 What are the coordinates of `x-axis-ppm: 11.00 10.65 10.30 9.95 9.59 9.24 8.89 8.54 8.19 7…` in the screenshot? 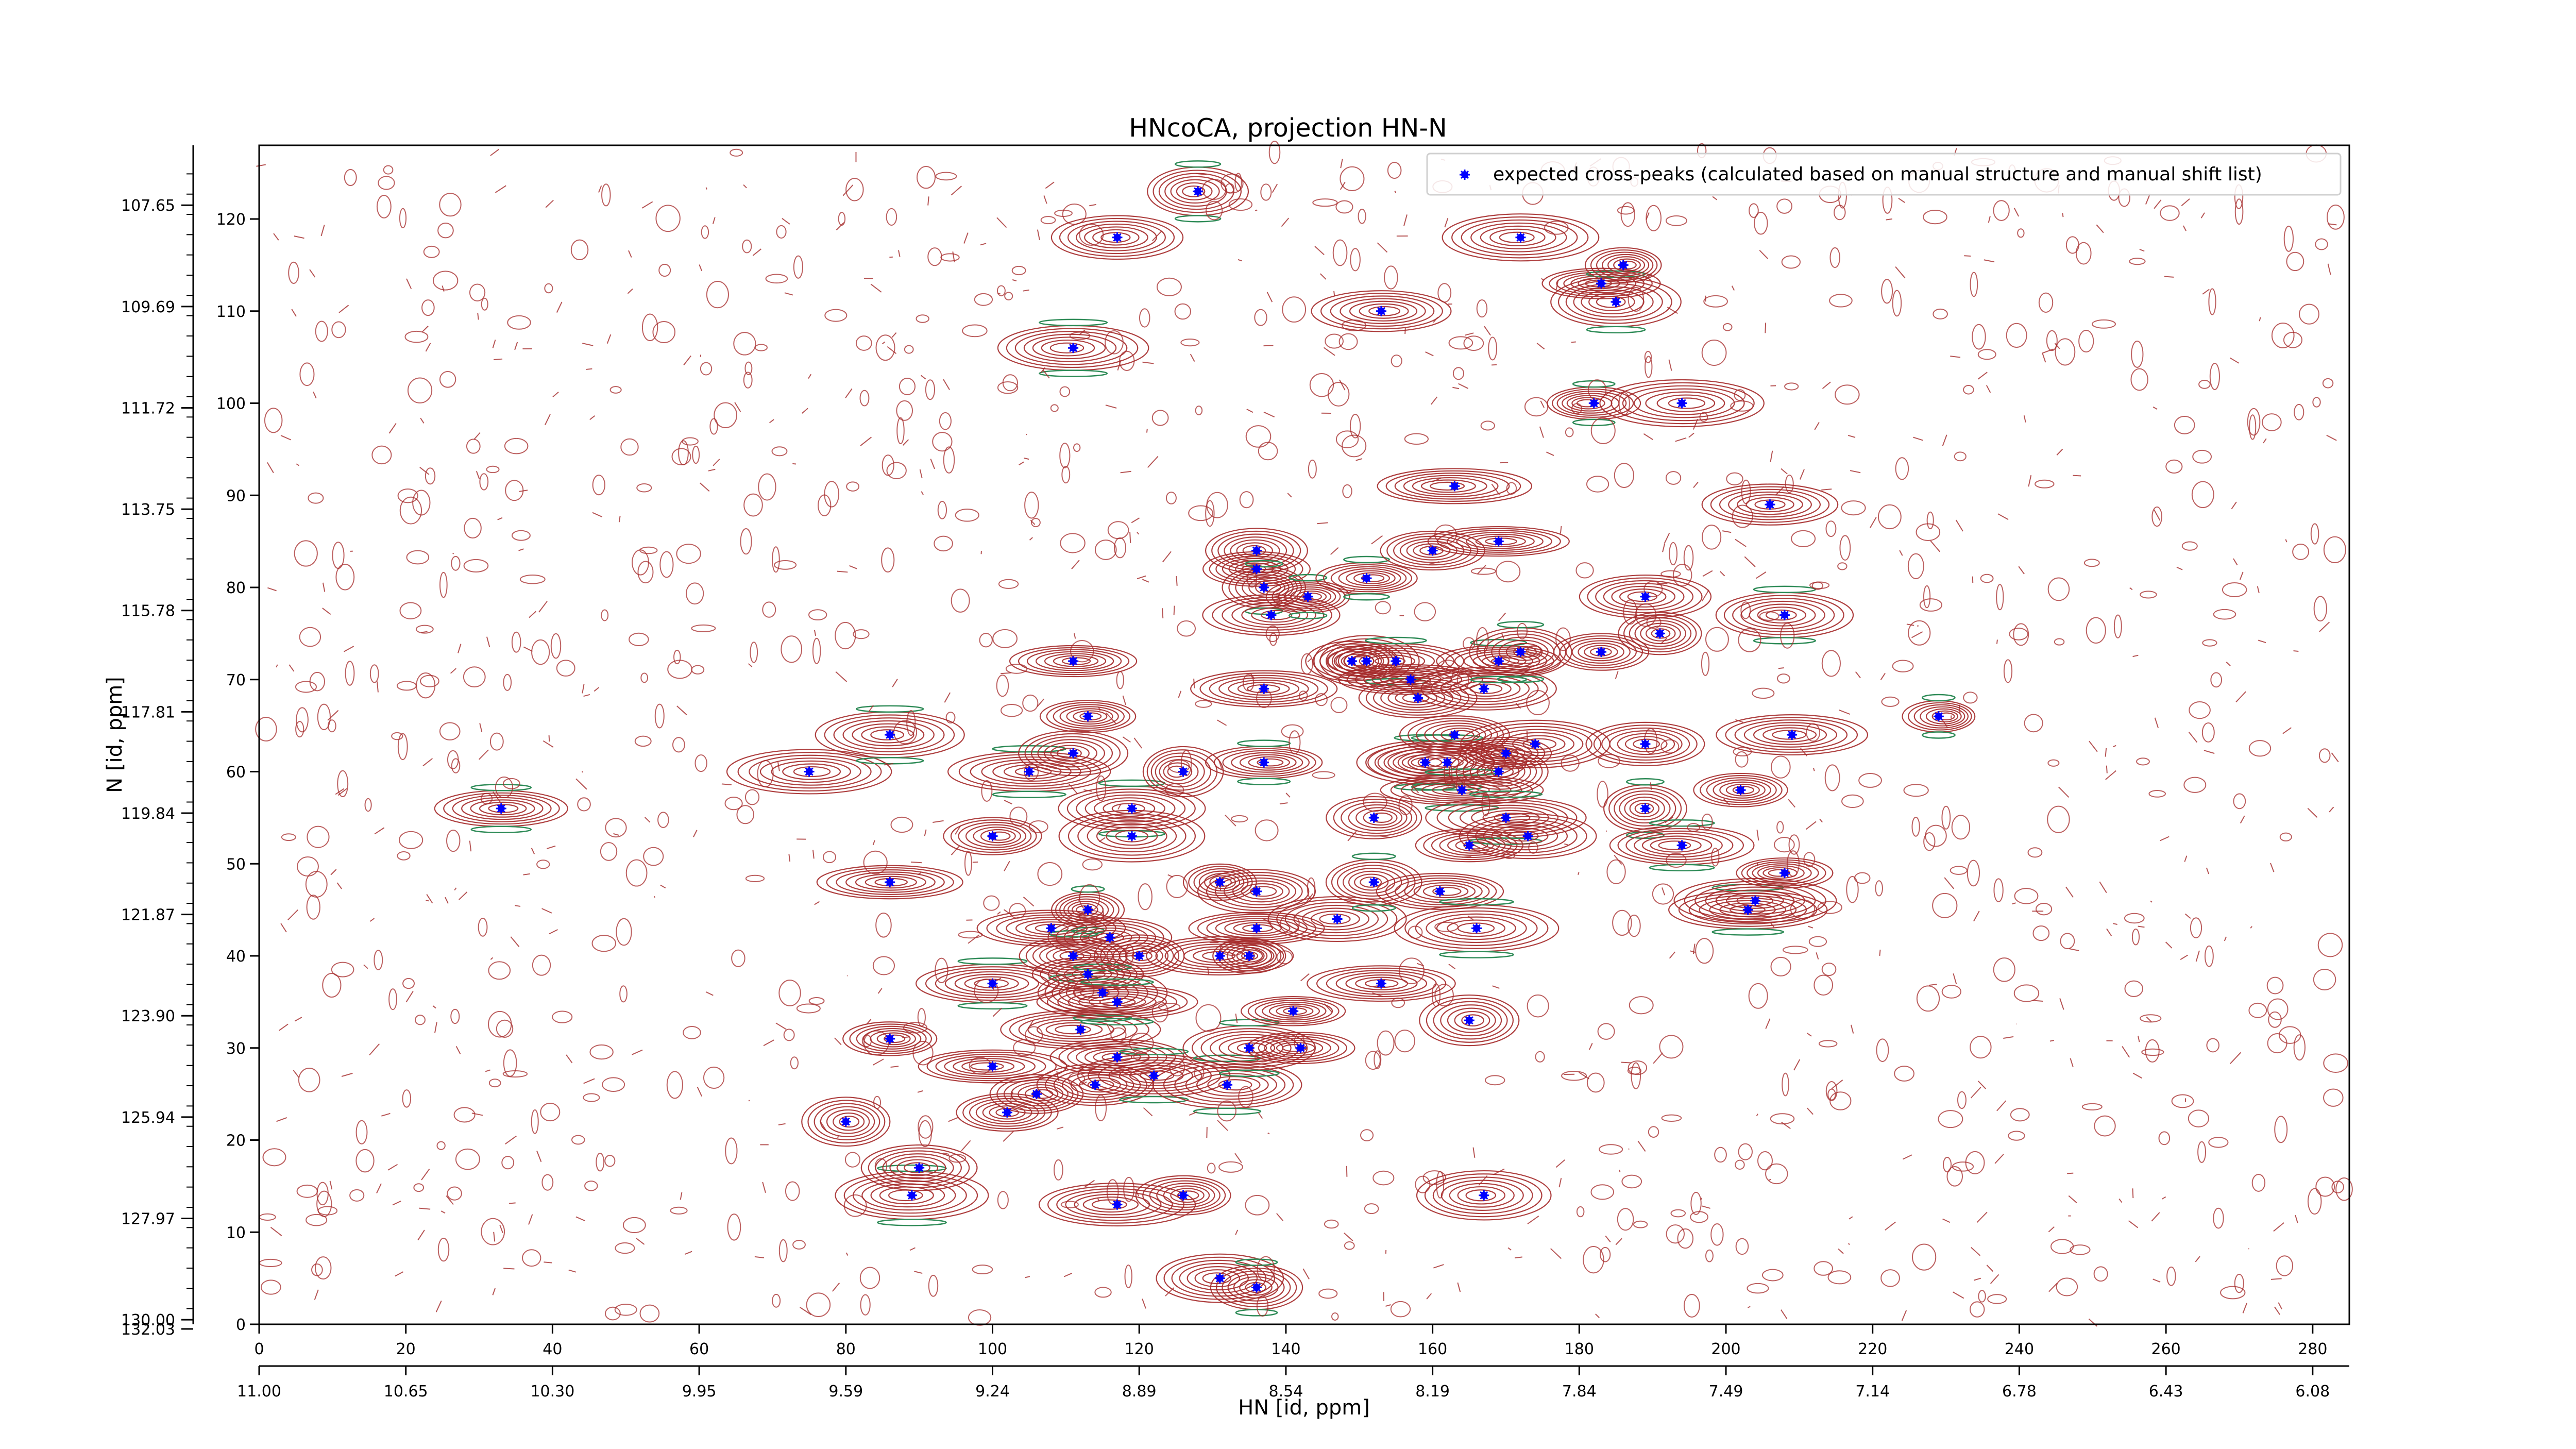 It's located at (1283, 1383).